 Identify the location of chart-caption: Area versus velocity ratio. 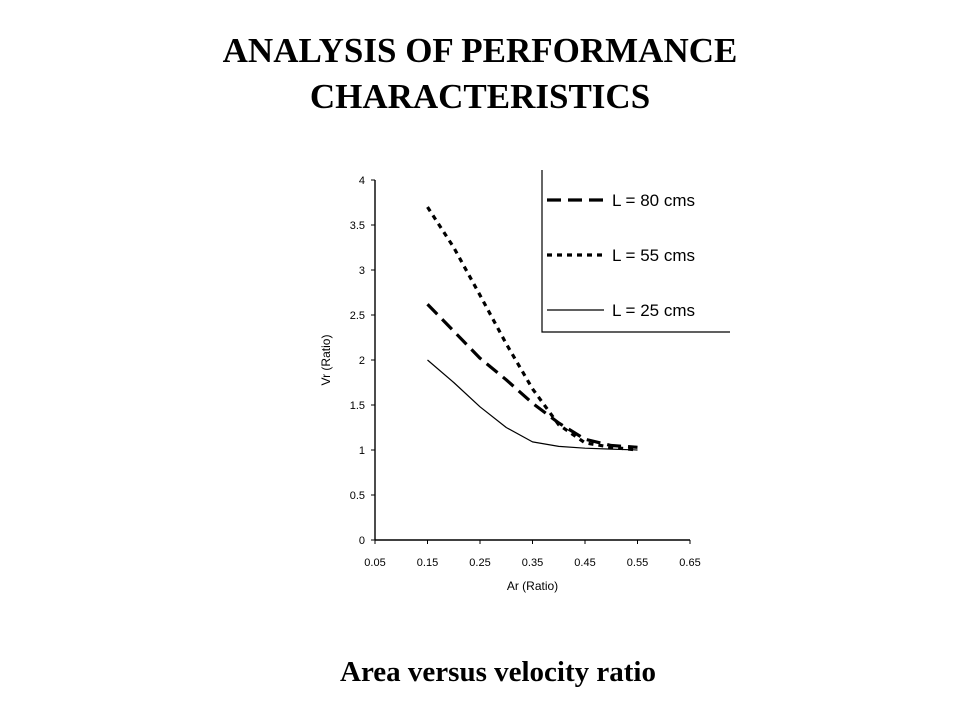
(498, 672).